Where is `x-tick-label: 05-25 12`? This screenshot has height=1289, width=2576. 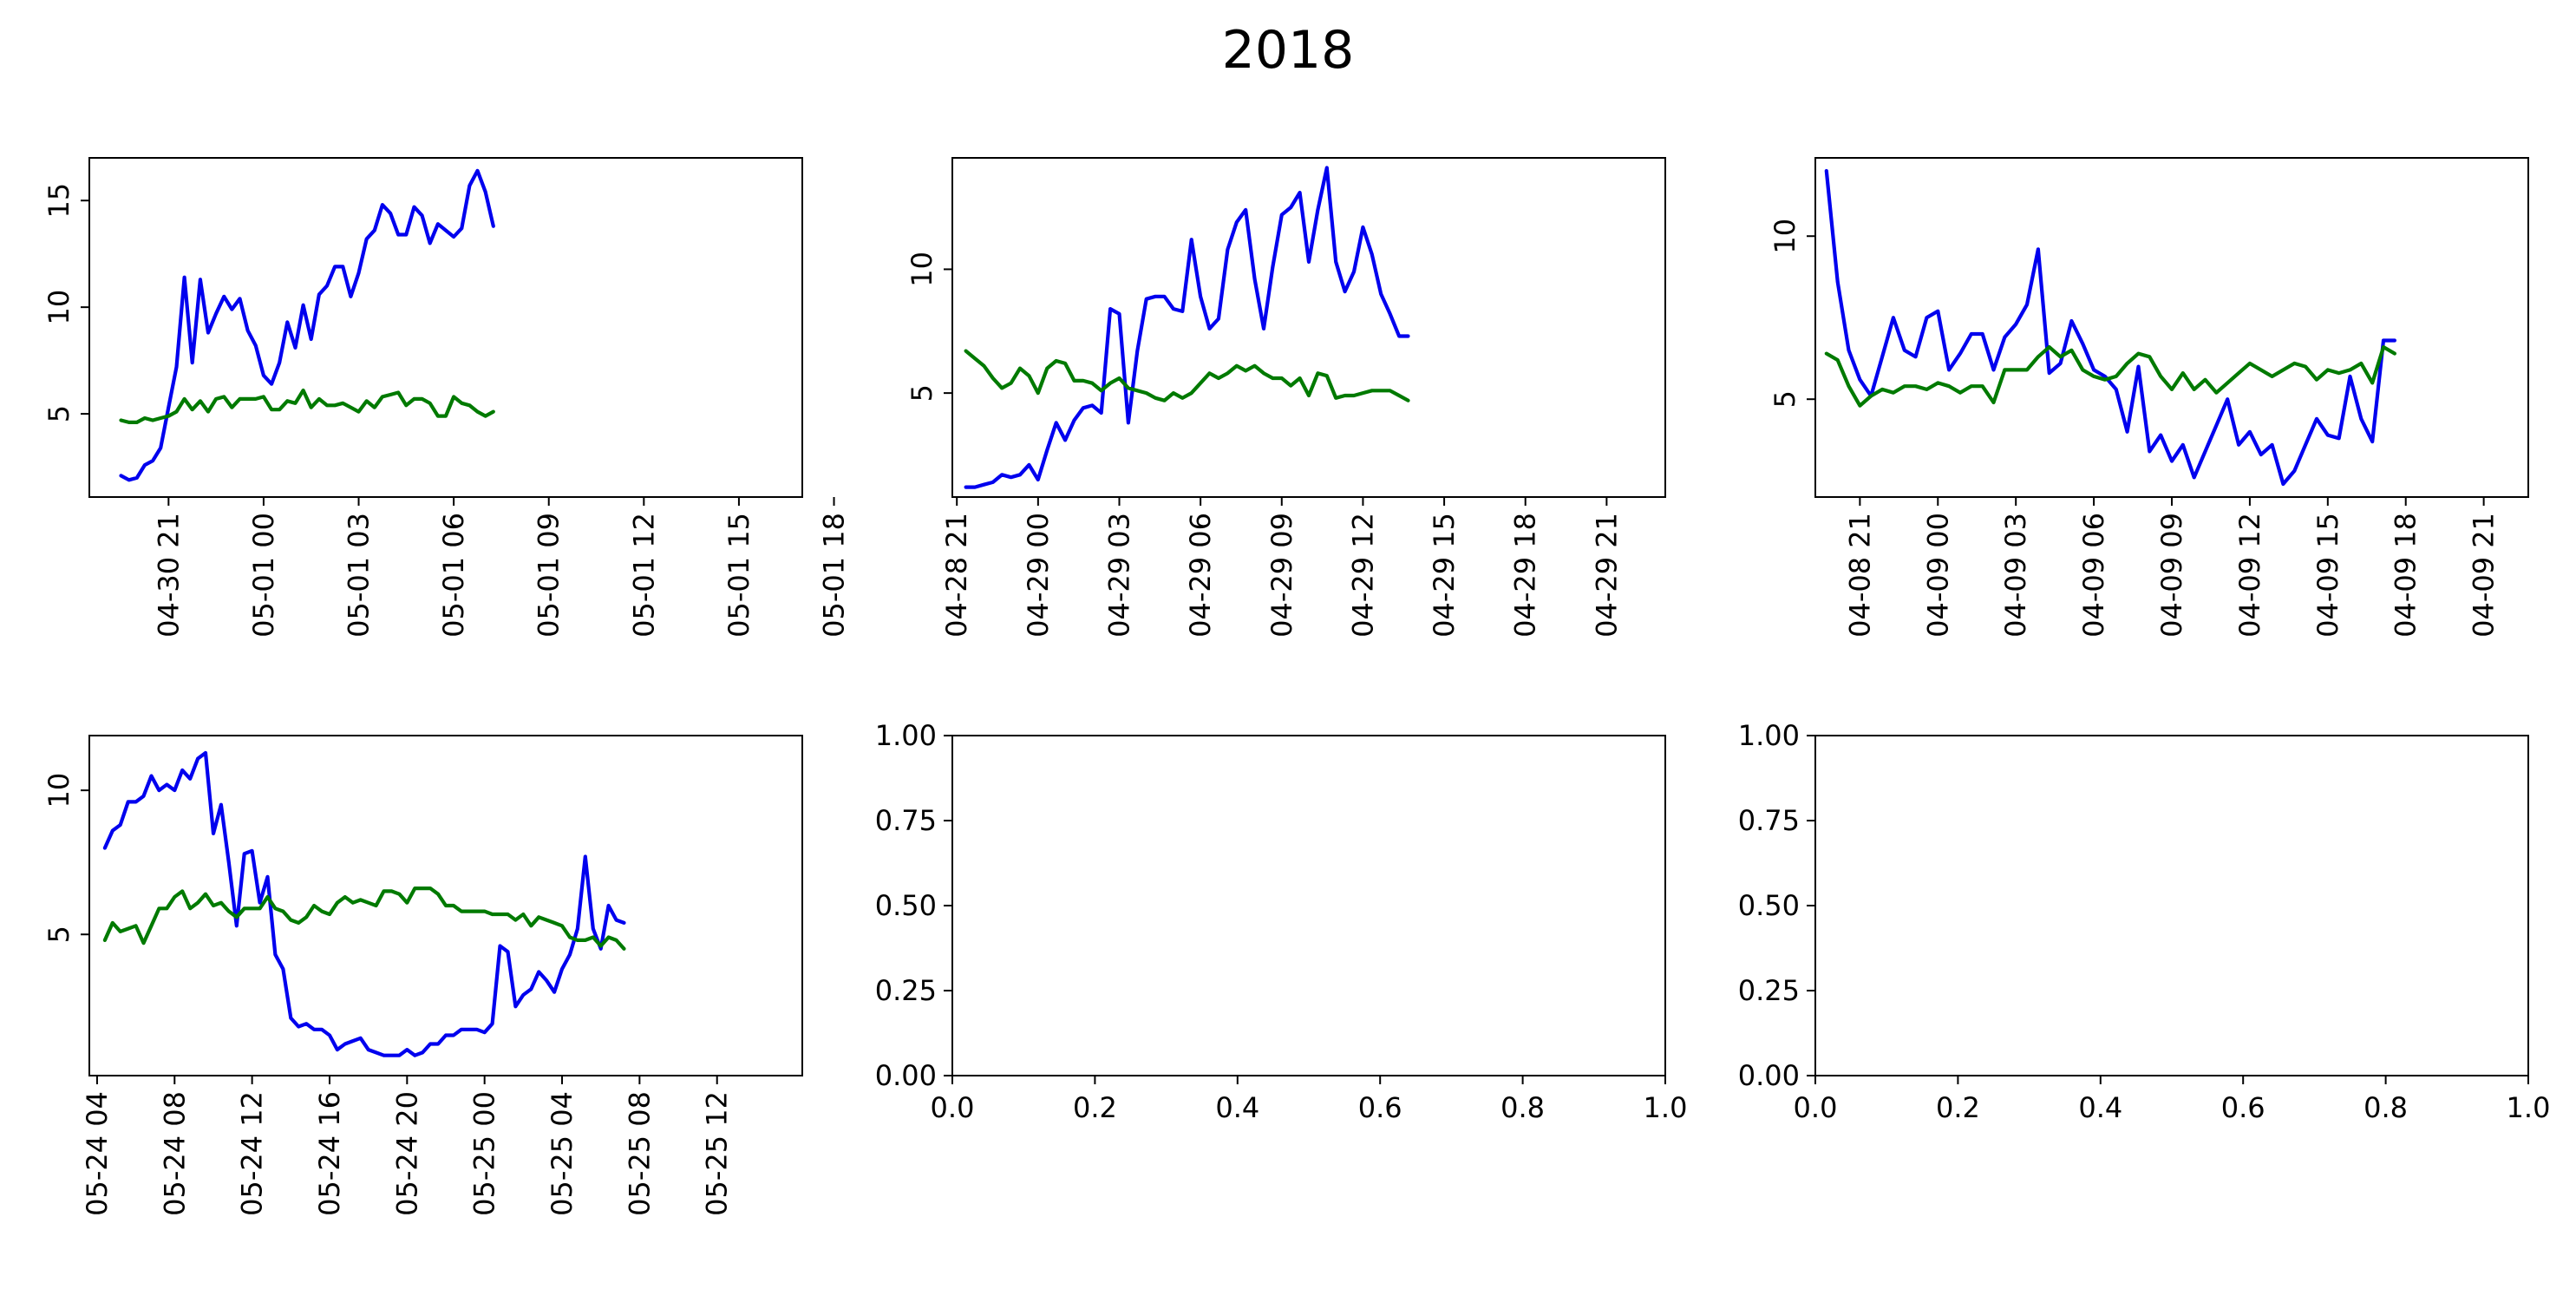
x-tick-label: 05-25 12 is located at coordinates (717, 1153).